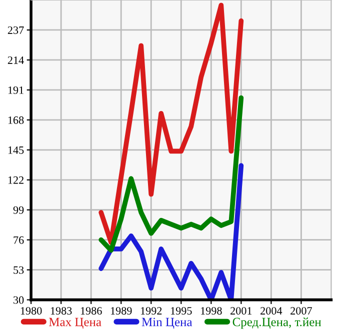 The height and width of the screenshot is (335, 345). Describe the element at coordinates (271, 311) in the screenshot. I see `x-tick-label: 2004` at that location.